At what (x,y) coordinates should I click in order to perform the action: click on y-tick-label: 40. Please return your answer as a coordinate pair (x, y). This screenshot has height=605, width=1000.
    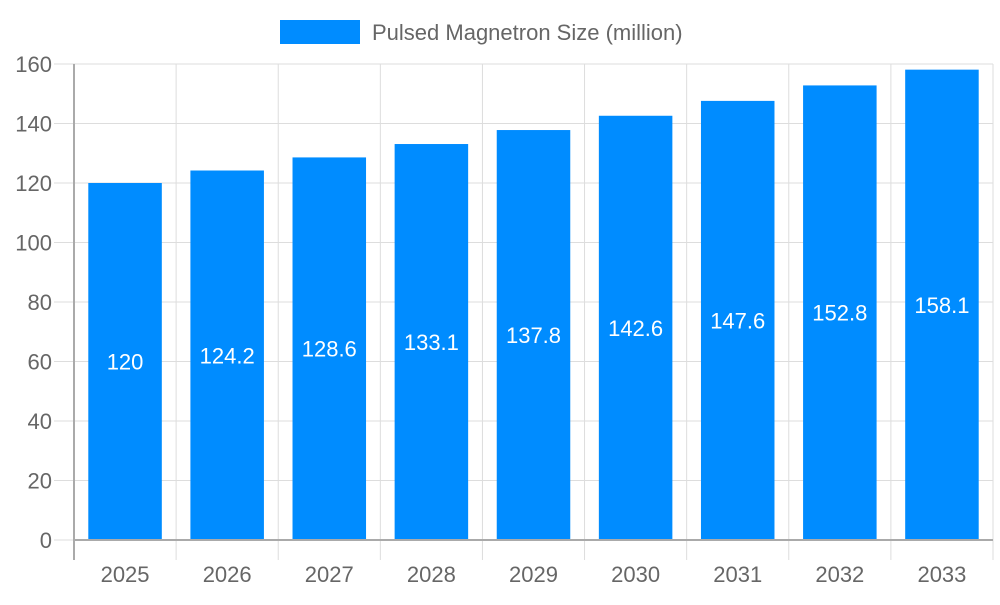
    Looking at the image, I should click on (40, 421).